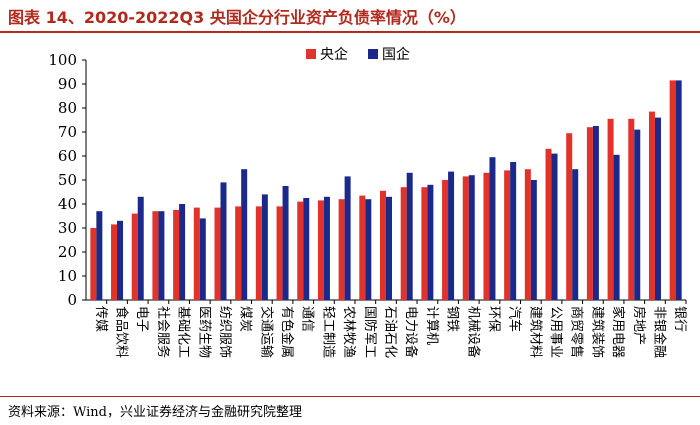 Image resolution: width=700 pixels, height=425 pixels. Describe the element at coordinates (67, 84) in the screenshot. I see `y-tick-label: 90` at that location.